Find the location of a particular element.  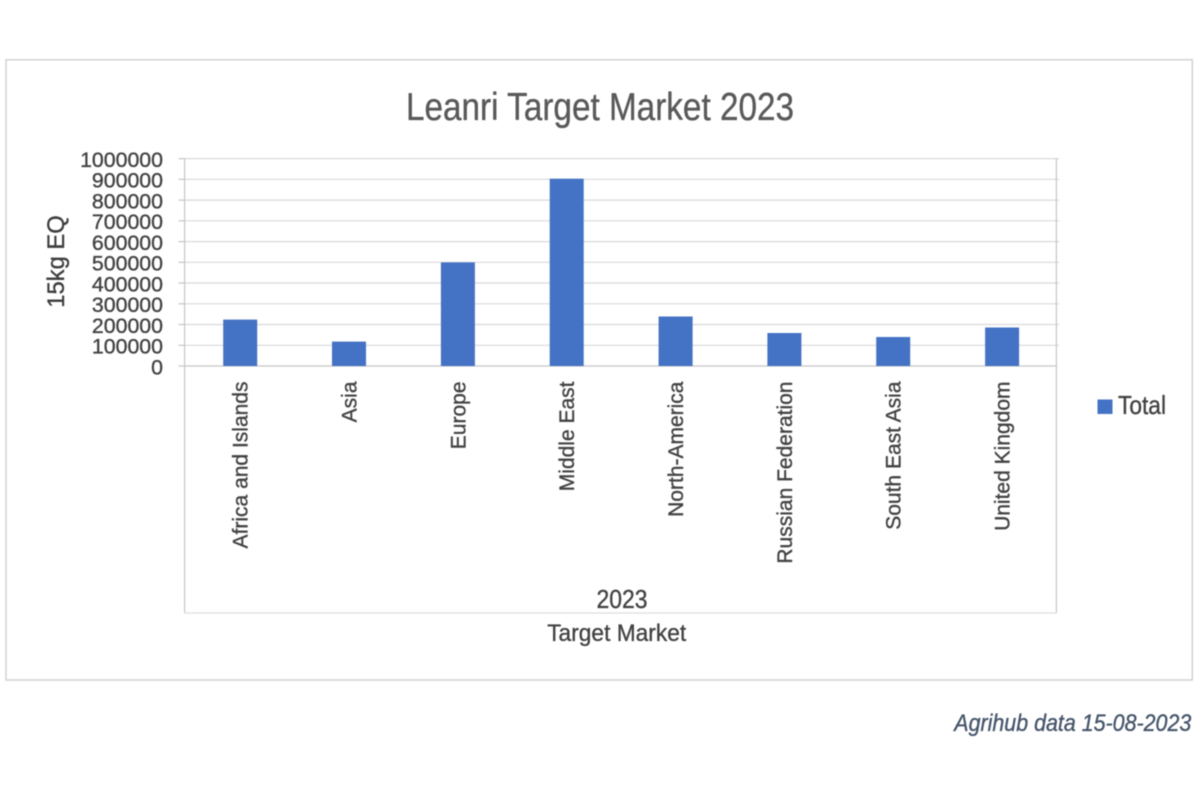

svg-text: 100000 is located at coordinates (127, 347).